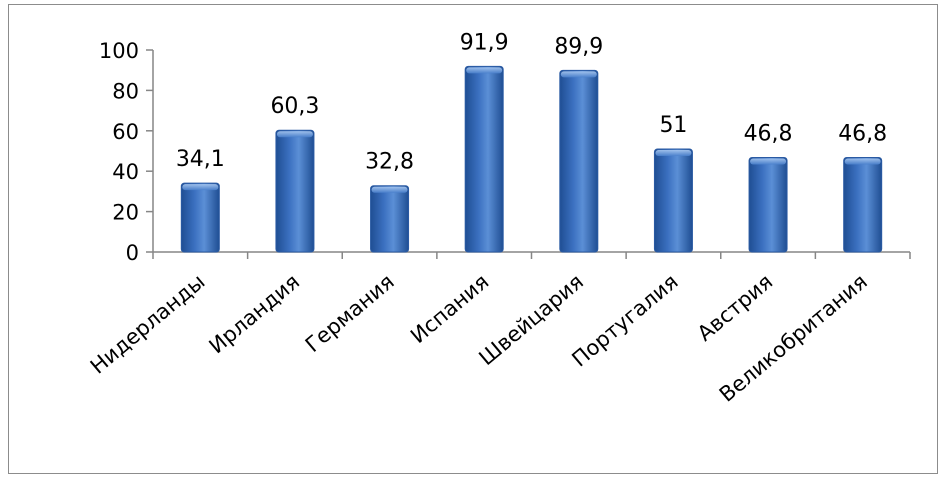 The width and height of the screenshot is (943, 479). I want to click on data-label: 51, so click(673, 125).